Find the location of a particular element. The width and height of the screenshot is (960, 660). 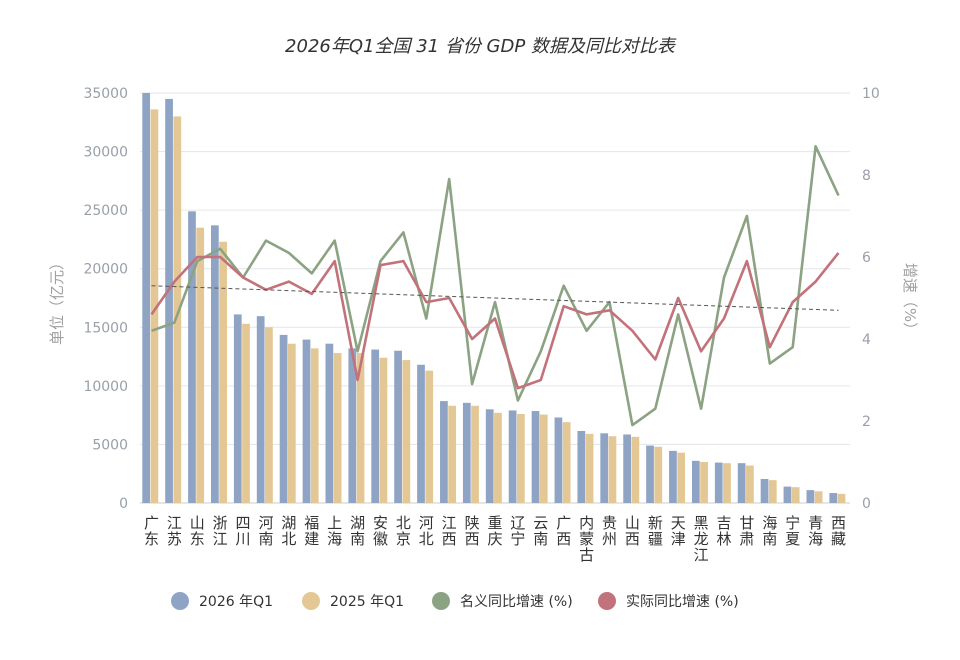

y2-axis-title: 增速（%） is located at coordinates (910, 300).